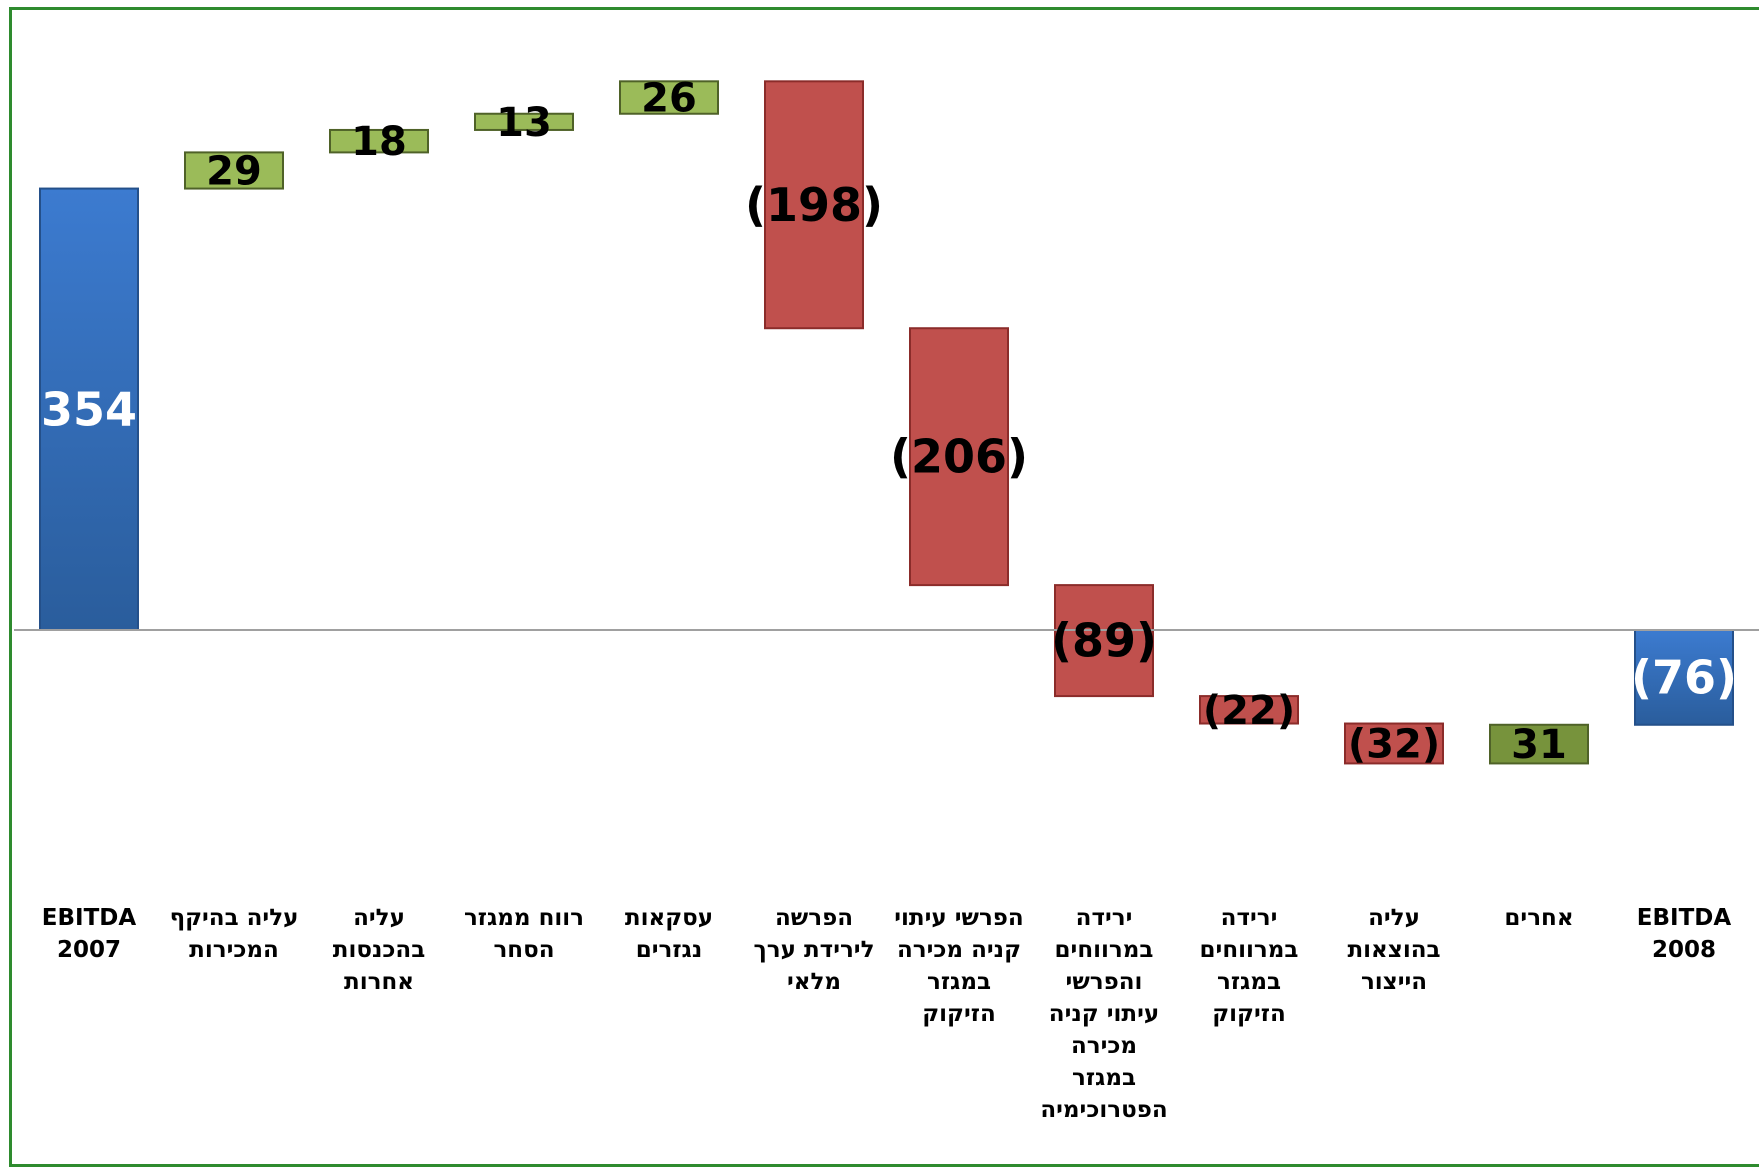 This screenshot has height=1167, width=1759. I want to click on bar-value-label-5: 26, so click(669, 99).